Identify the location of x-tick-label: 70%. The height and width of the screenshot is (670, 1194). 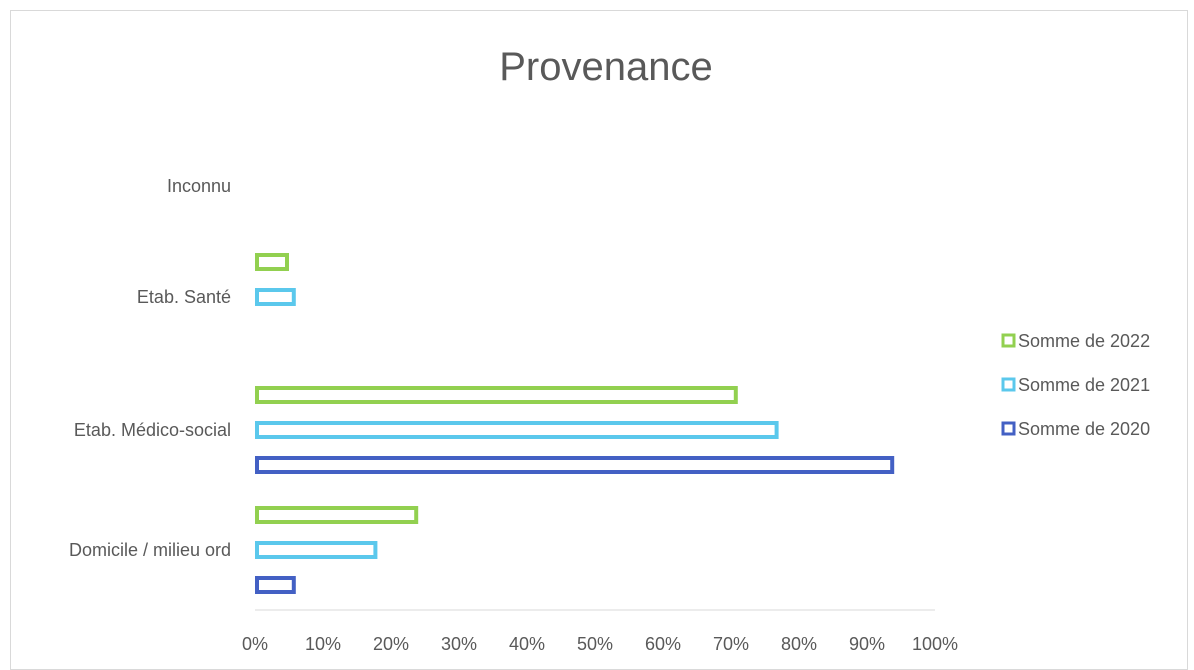
(731, 644).